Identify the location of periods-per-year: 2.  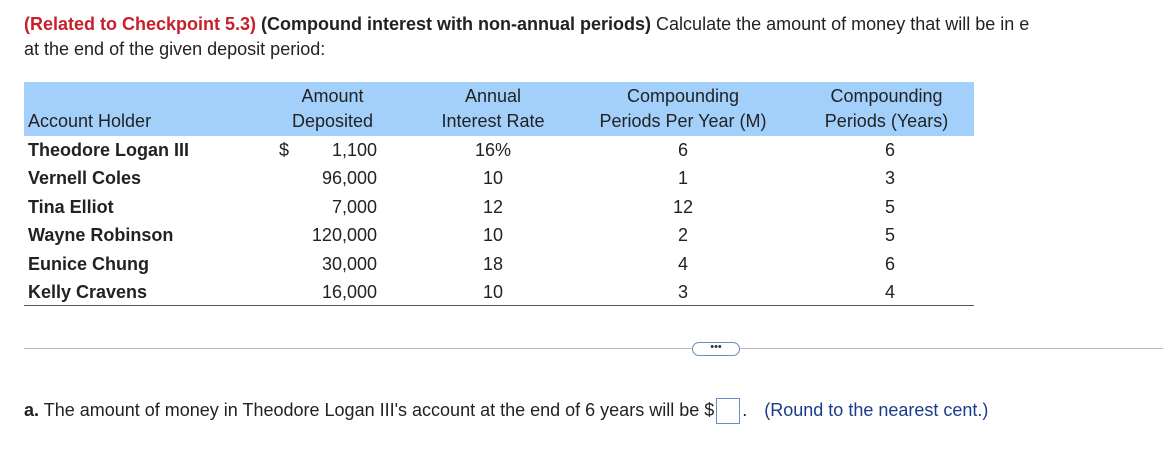
(682, 235).